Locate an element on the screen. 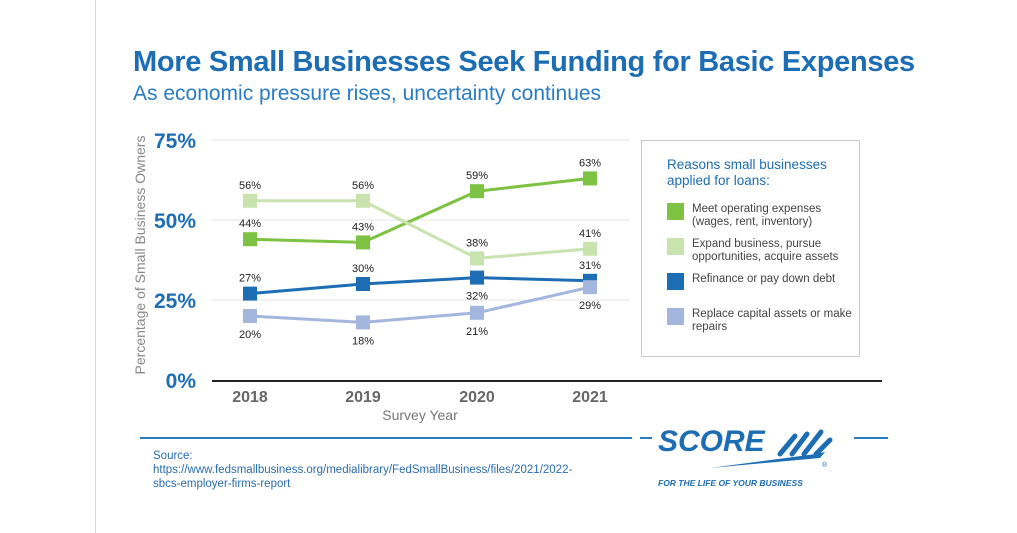 The height and width of the screenshot is (533, 1017). x-axis-title: Survey Year is located at coordinates (420, 415).